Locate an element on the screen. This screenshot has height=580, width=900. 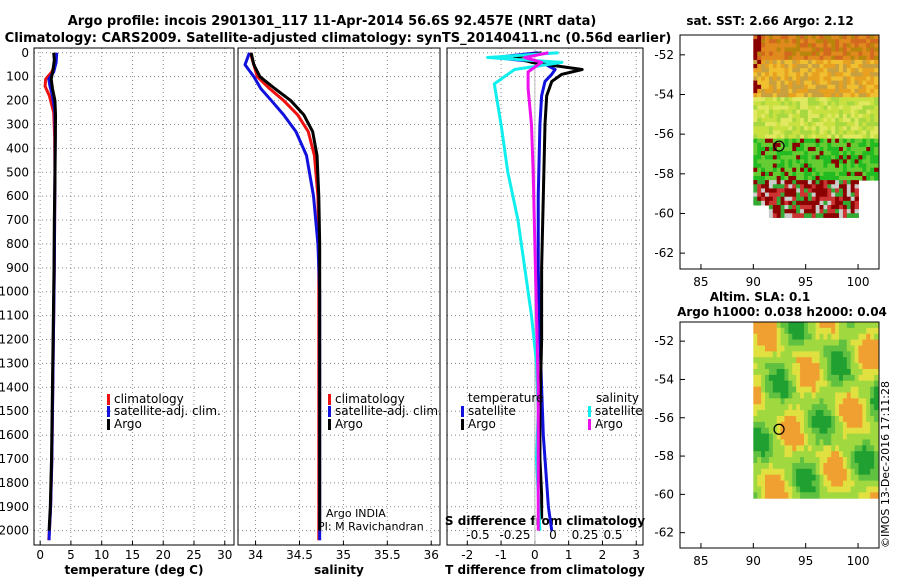
x-tick-label: 0 is located at coordinates (40, 555).